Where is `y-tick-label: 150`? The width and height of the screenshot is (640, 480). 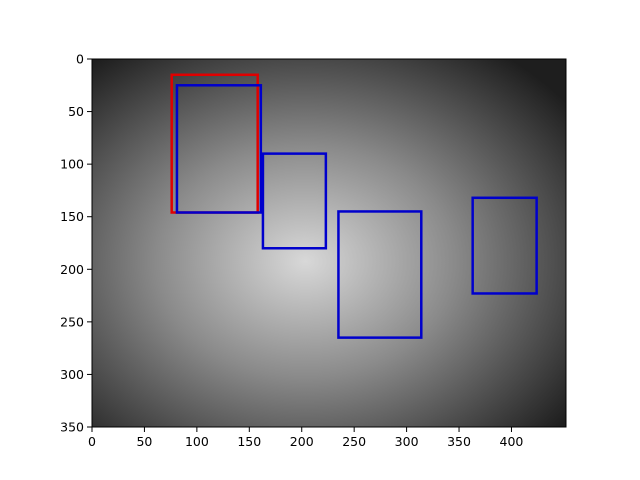 y-tick-label: 150 is located at coordinates (72, 216).